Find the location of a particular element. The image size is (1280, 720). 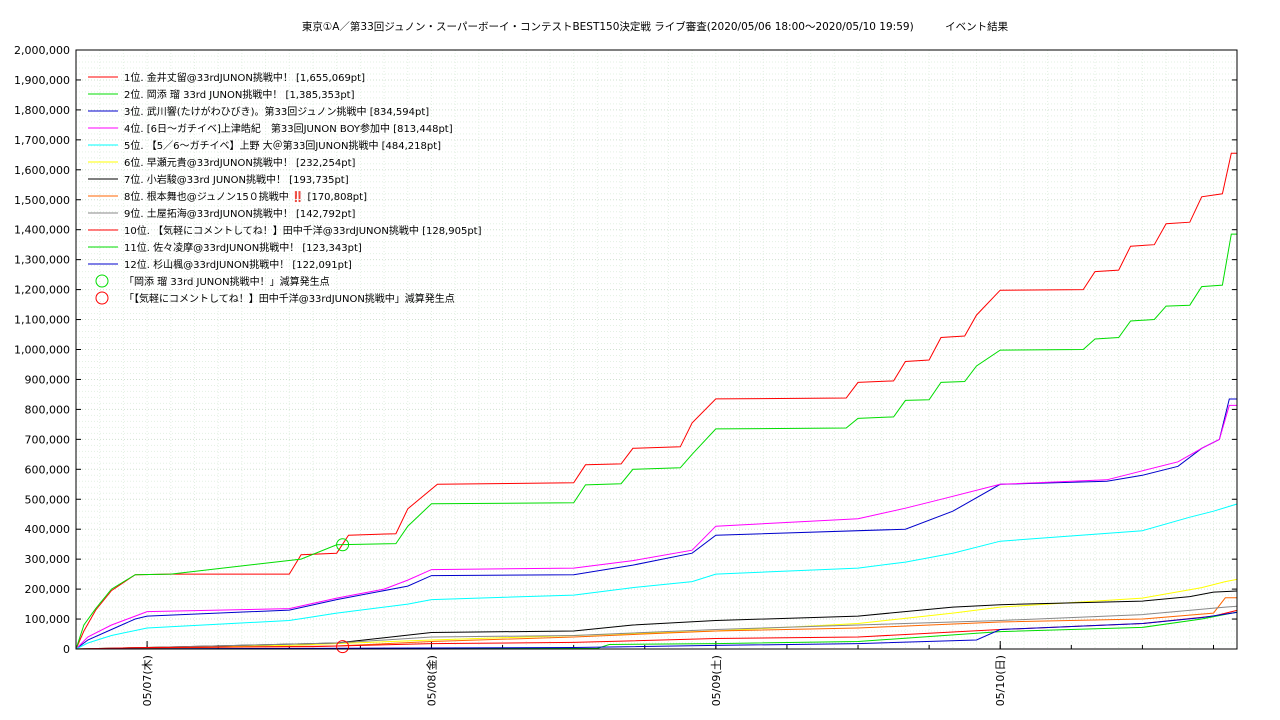

legend-label-9: 9位. 土屋拓海@33rdJUNON挑戦中！ [142,792pt] is located at coordinates (240, 213).